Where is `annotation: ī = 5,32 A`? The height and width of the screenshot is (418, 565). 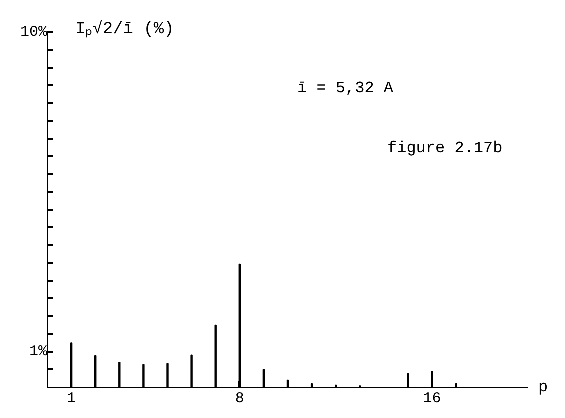 annotation: ī = 5,32 A is located at coordinates (346, 89).